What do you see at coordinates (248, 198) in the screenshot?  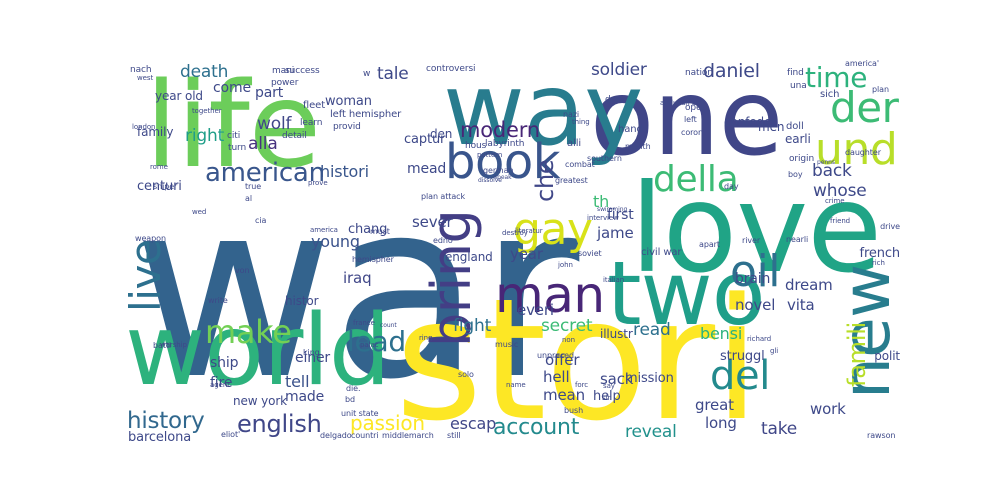 I see `cloud-word-al: al` at bounding box center [248, 198].